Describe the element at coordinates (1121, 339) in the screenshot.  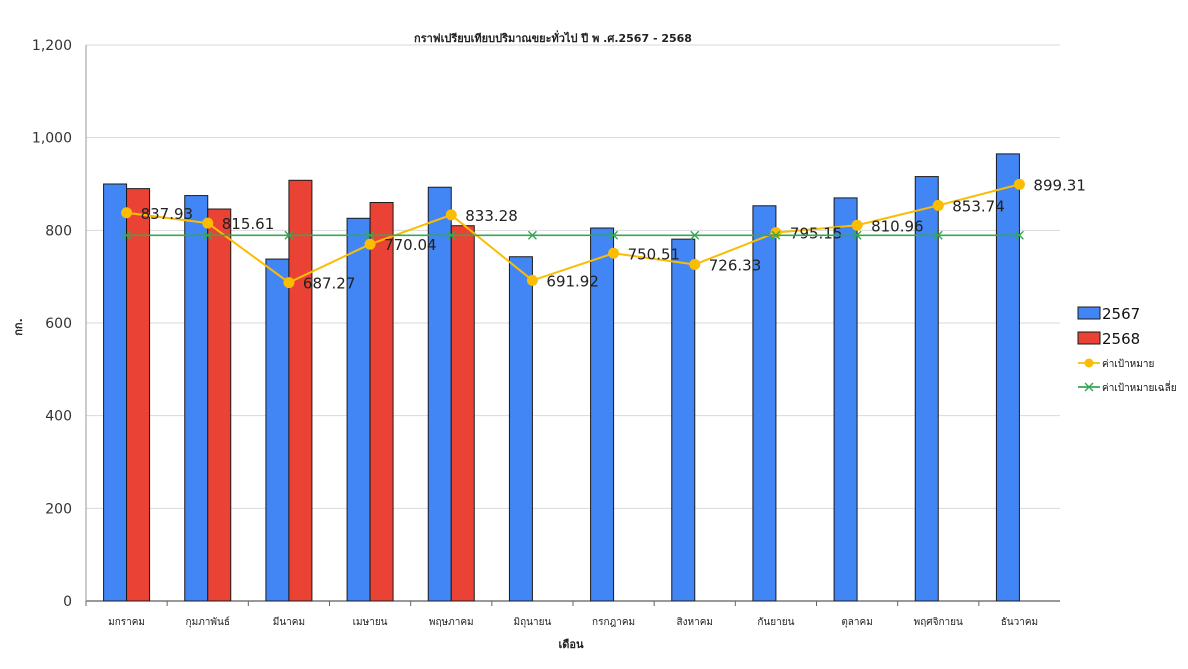
I see `legend-label: 2568` at that location.